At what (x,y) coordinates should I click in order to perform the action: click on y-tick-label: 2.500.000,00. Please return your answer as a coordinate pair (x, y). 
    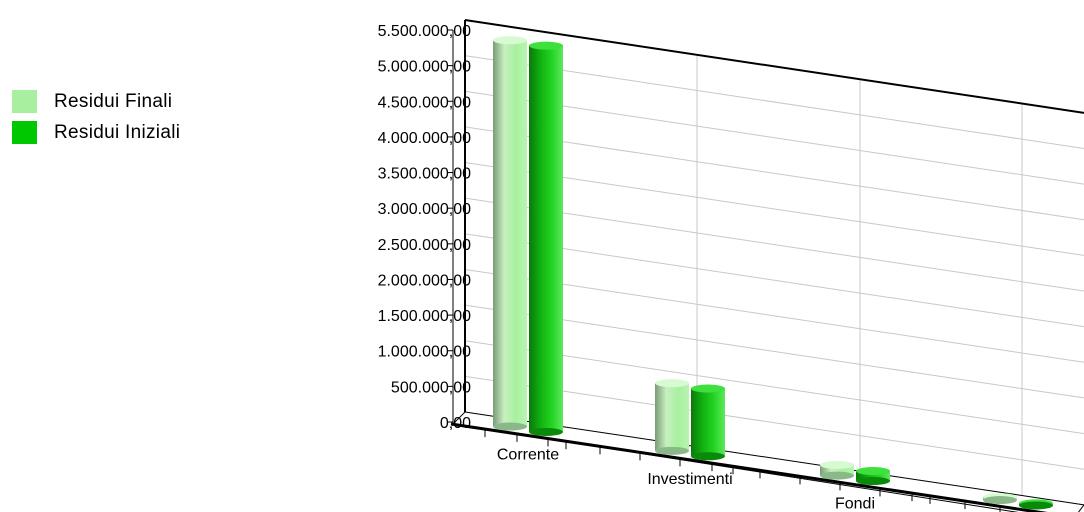
    Looking at the image, I should click on (425, 245).